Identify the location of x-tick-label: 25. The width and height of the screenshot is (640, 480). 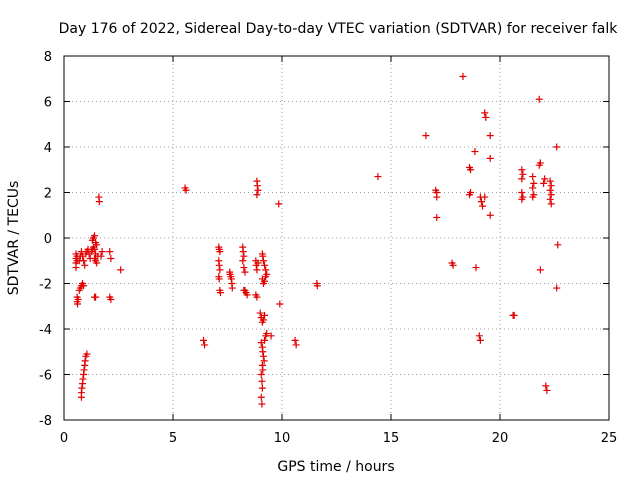
(609, 438).